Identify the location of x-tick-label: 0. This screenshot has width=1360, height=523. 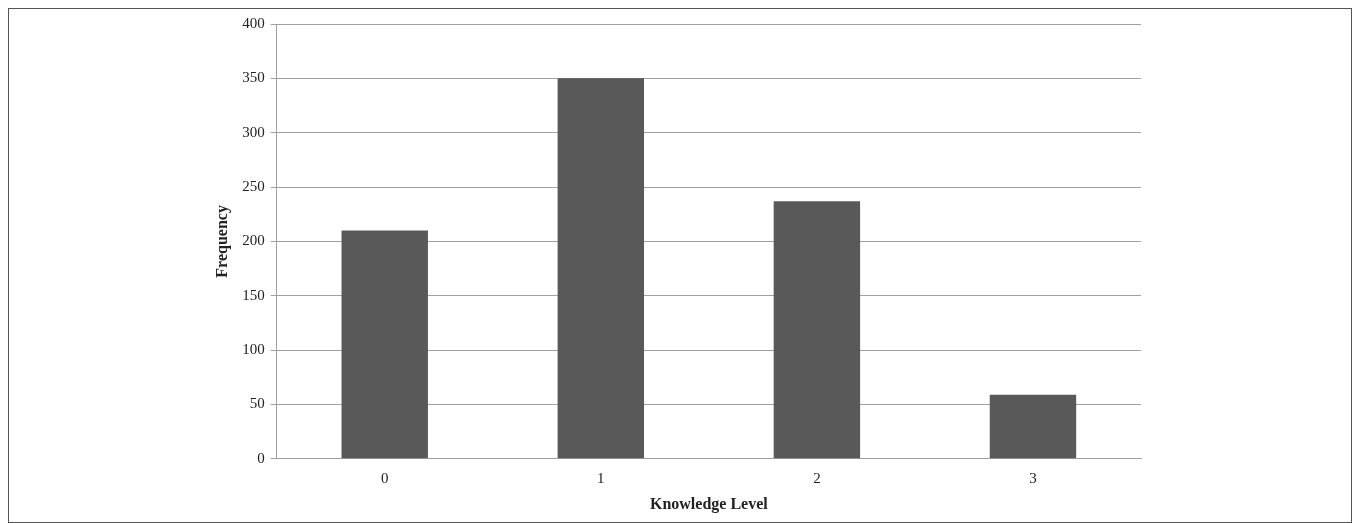
(384, 477).